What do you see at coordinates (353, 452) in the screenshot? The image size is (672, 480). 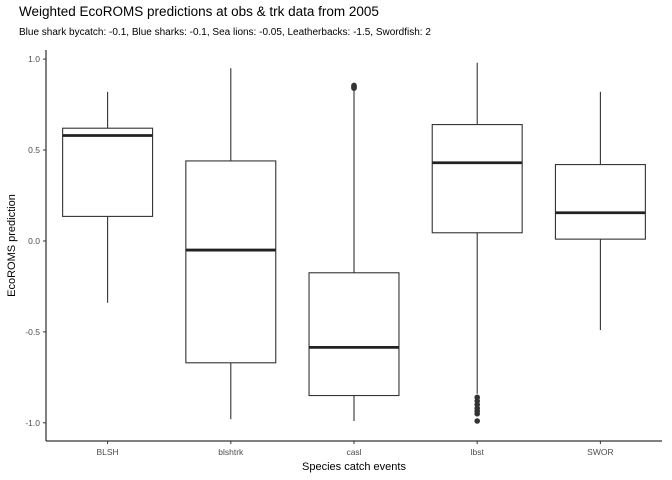 I see `x-tick-label: casl` at bounding box center [353, 452].